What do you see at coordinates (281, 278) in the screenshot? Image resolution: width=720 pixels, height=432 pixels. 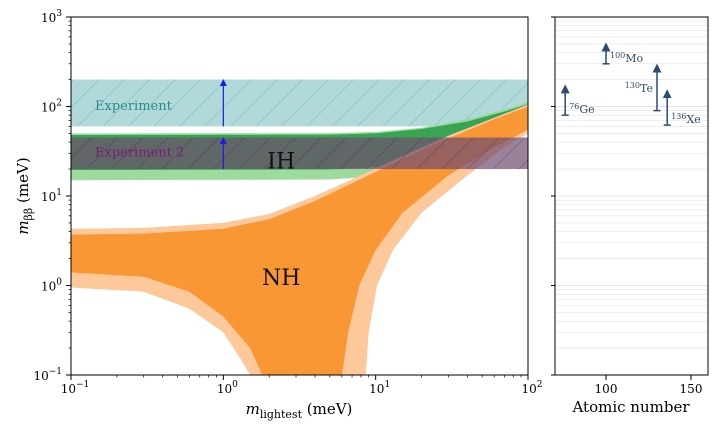 I see `region-label-nh: NH` at bounding box center [281, 278].